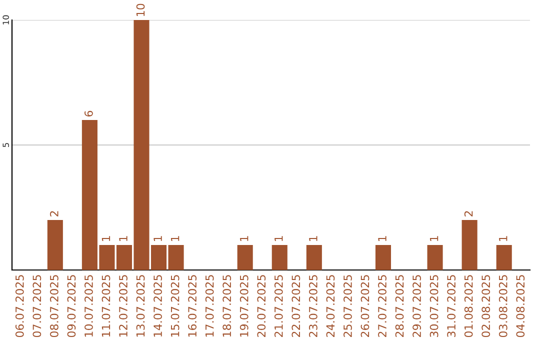  I want to click on x-tick-label: 04.08.2025, so click(520, 306).